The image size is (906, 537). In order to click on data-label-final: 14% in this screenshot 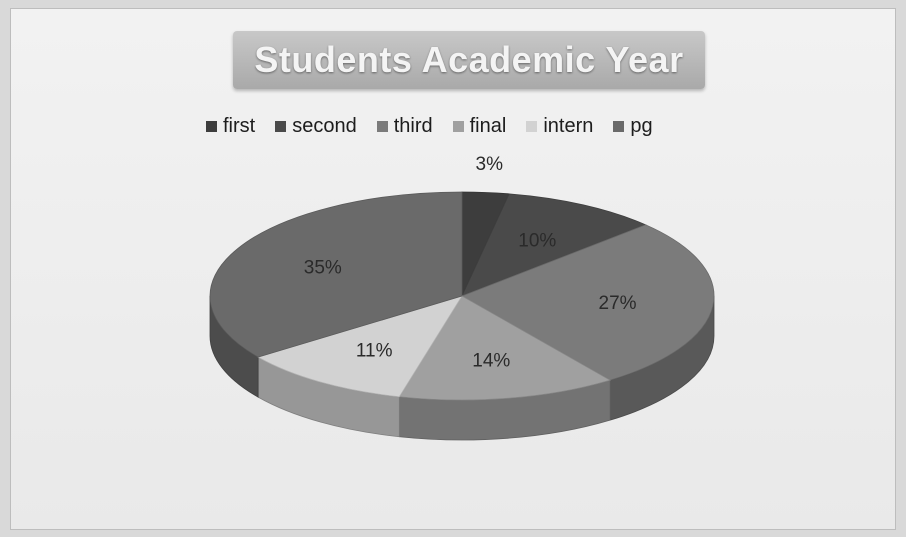, I will do `click(491, 360)`.